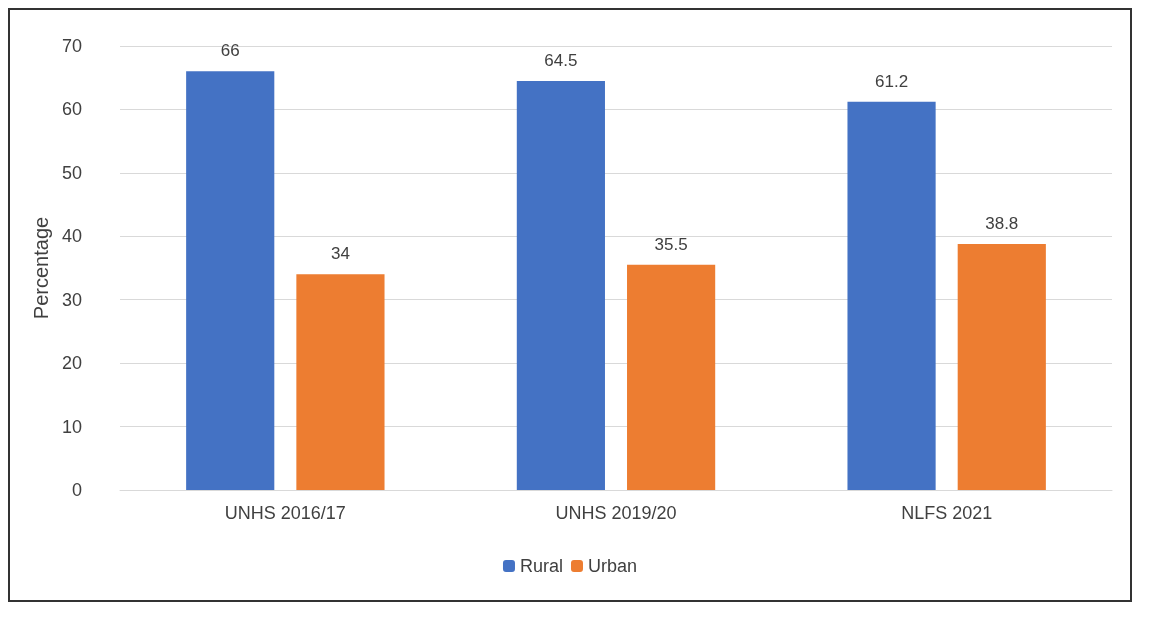 This screenshot has height=621, width=1149. I want to click on data-label: 64.5, so click(561, 60).